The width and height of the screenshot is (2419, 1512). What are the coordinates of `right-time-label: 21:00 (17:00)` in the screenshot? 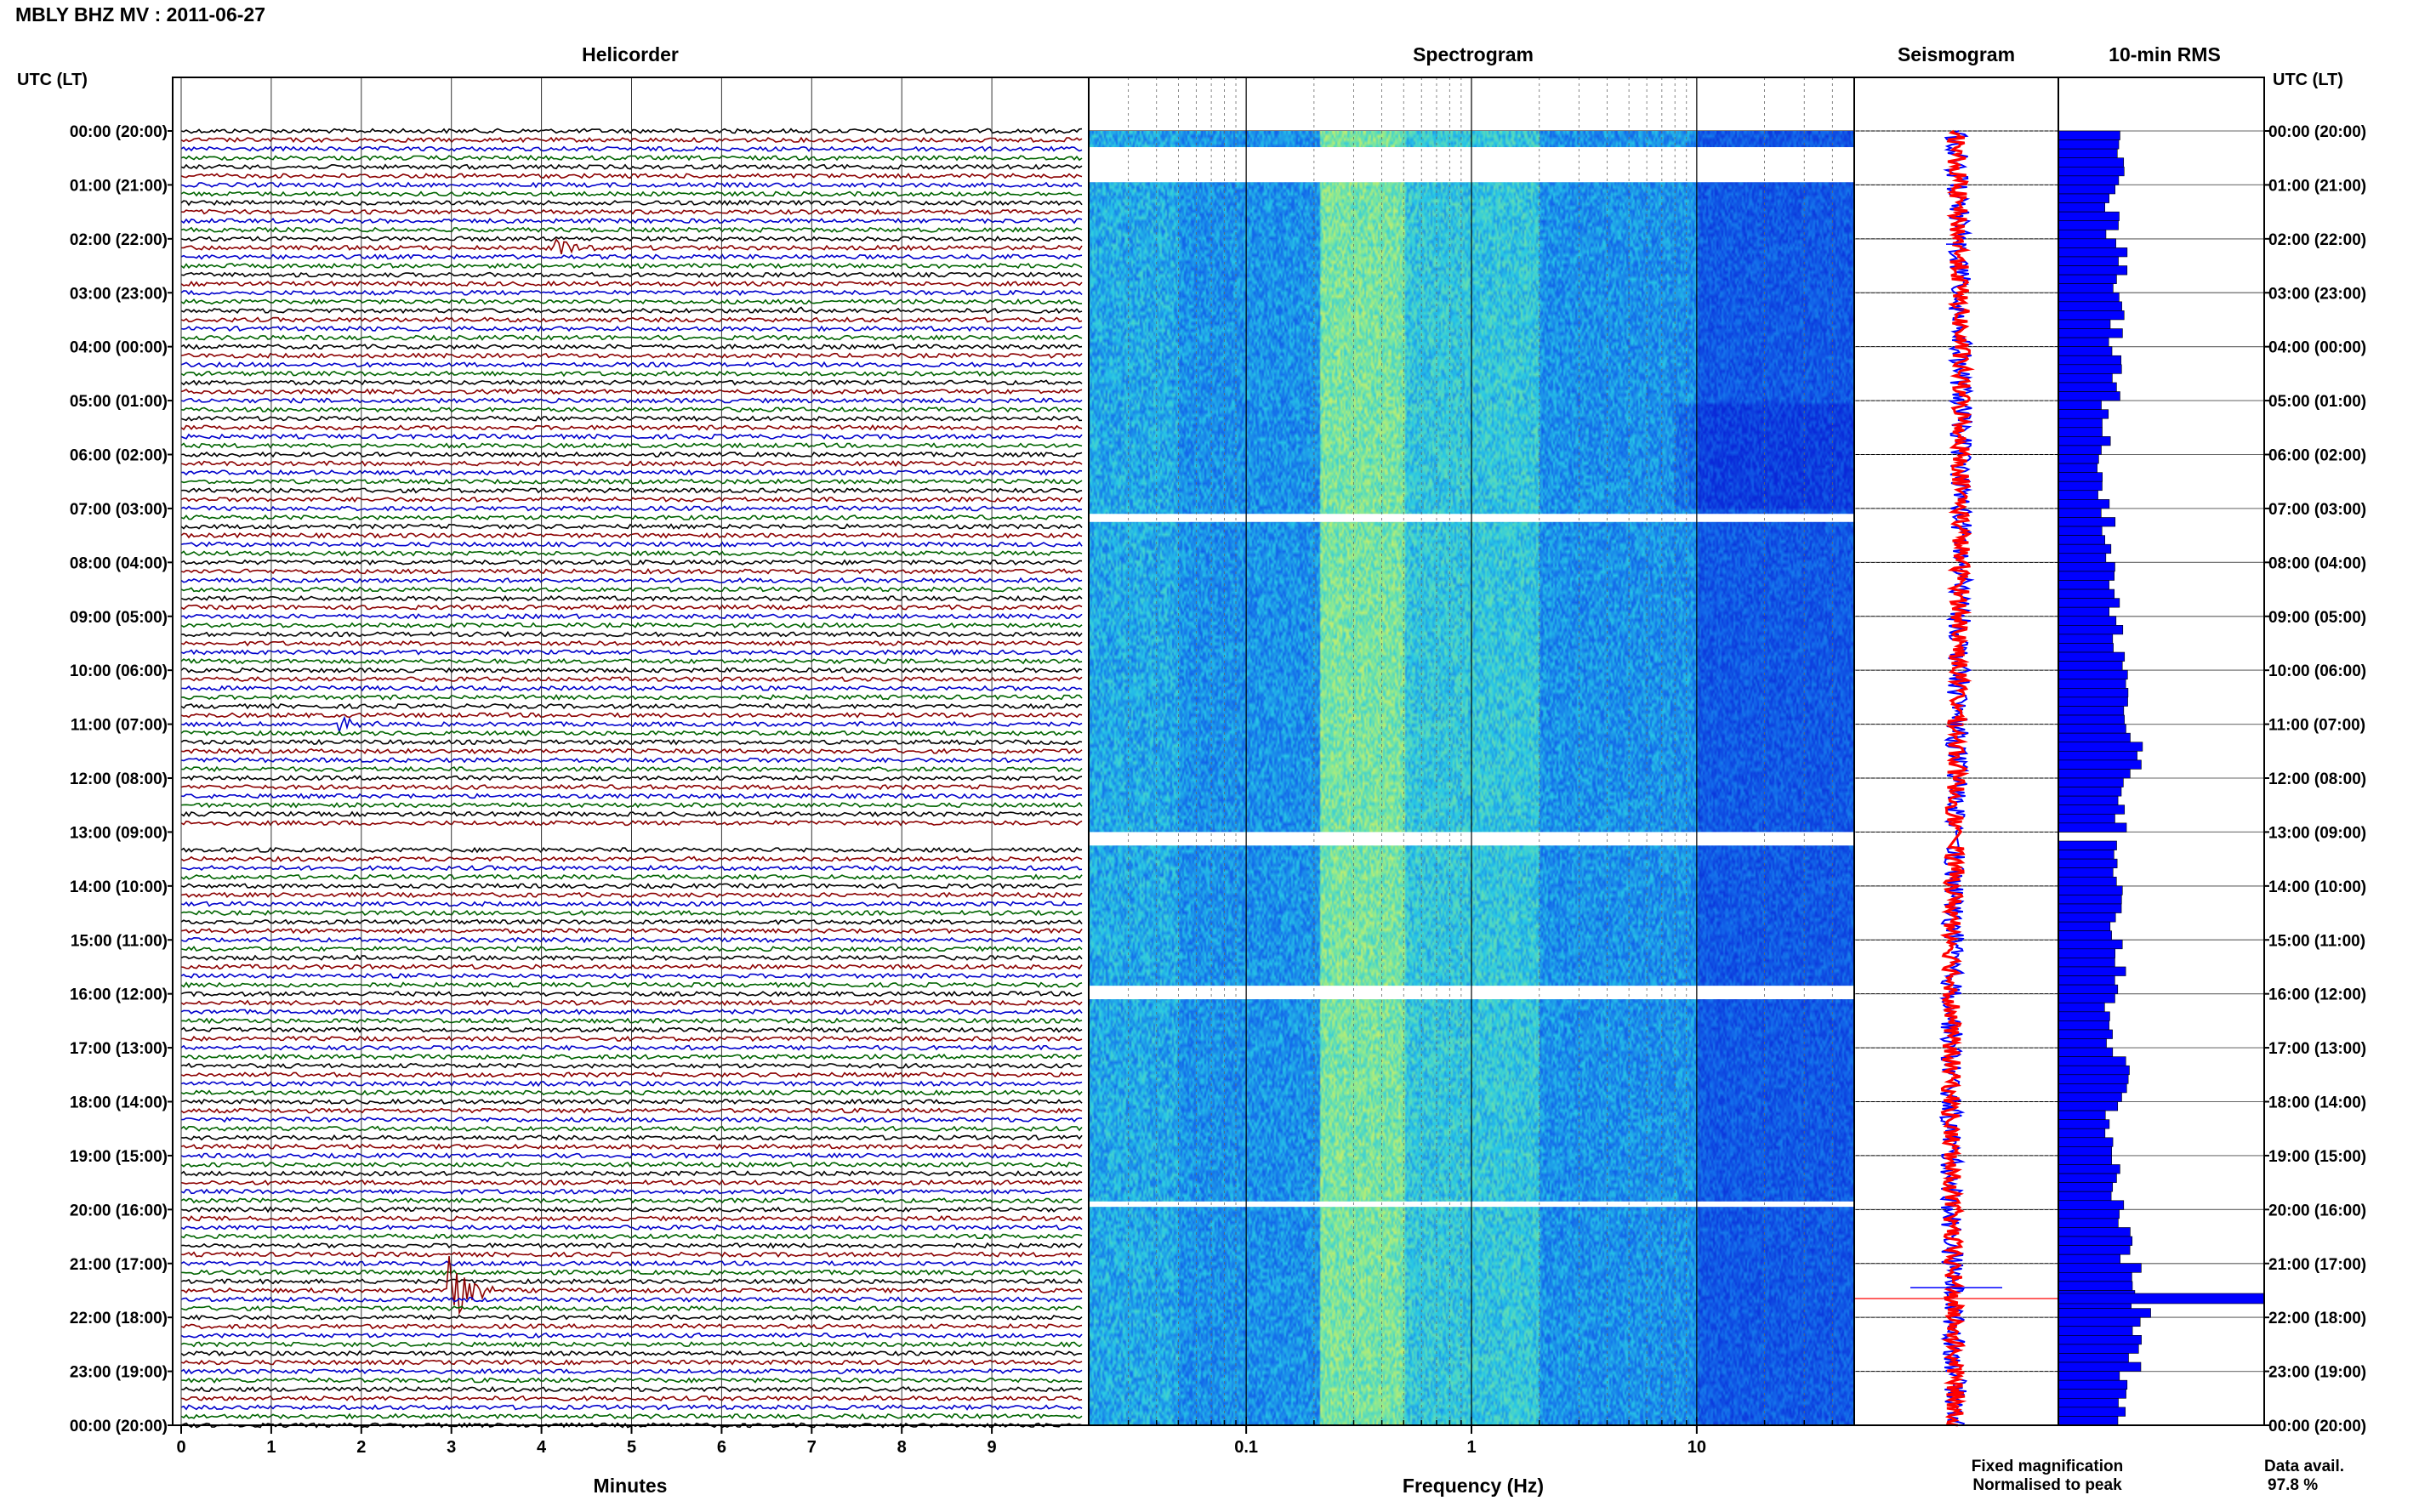 It's located at (2317, 1265).